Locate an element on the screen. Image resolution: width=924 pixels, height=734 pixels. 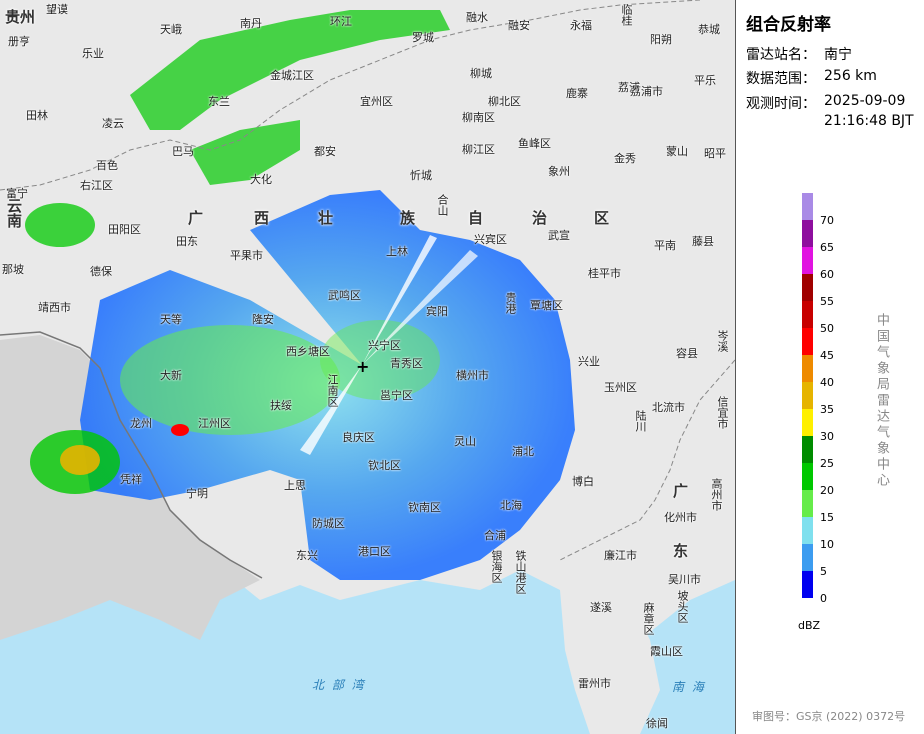
place-label: 柳城 is located at coordinates (481, 73).